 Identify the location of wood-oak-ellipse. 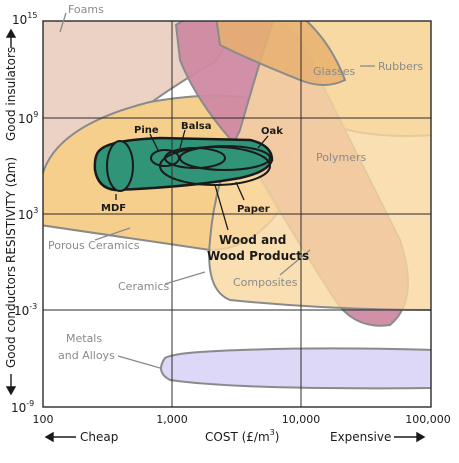
(225, 158).